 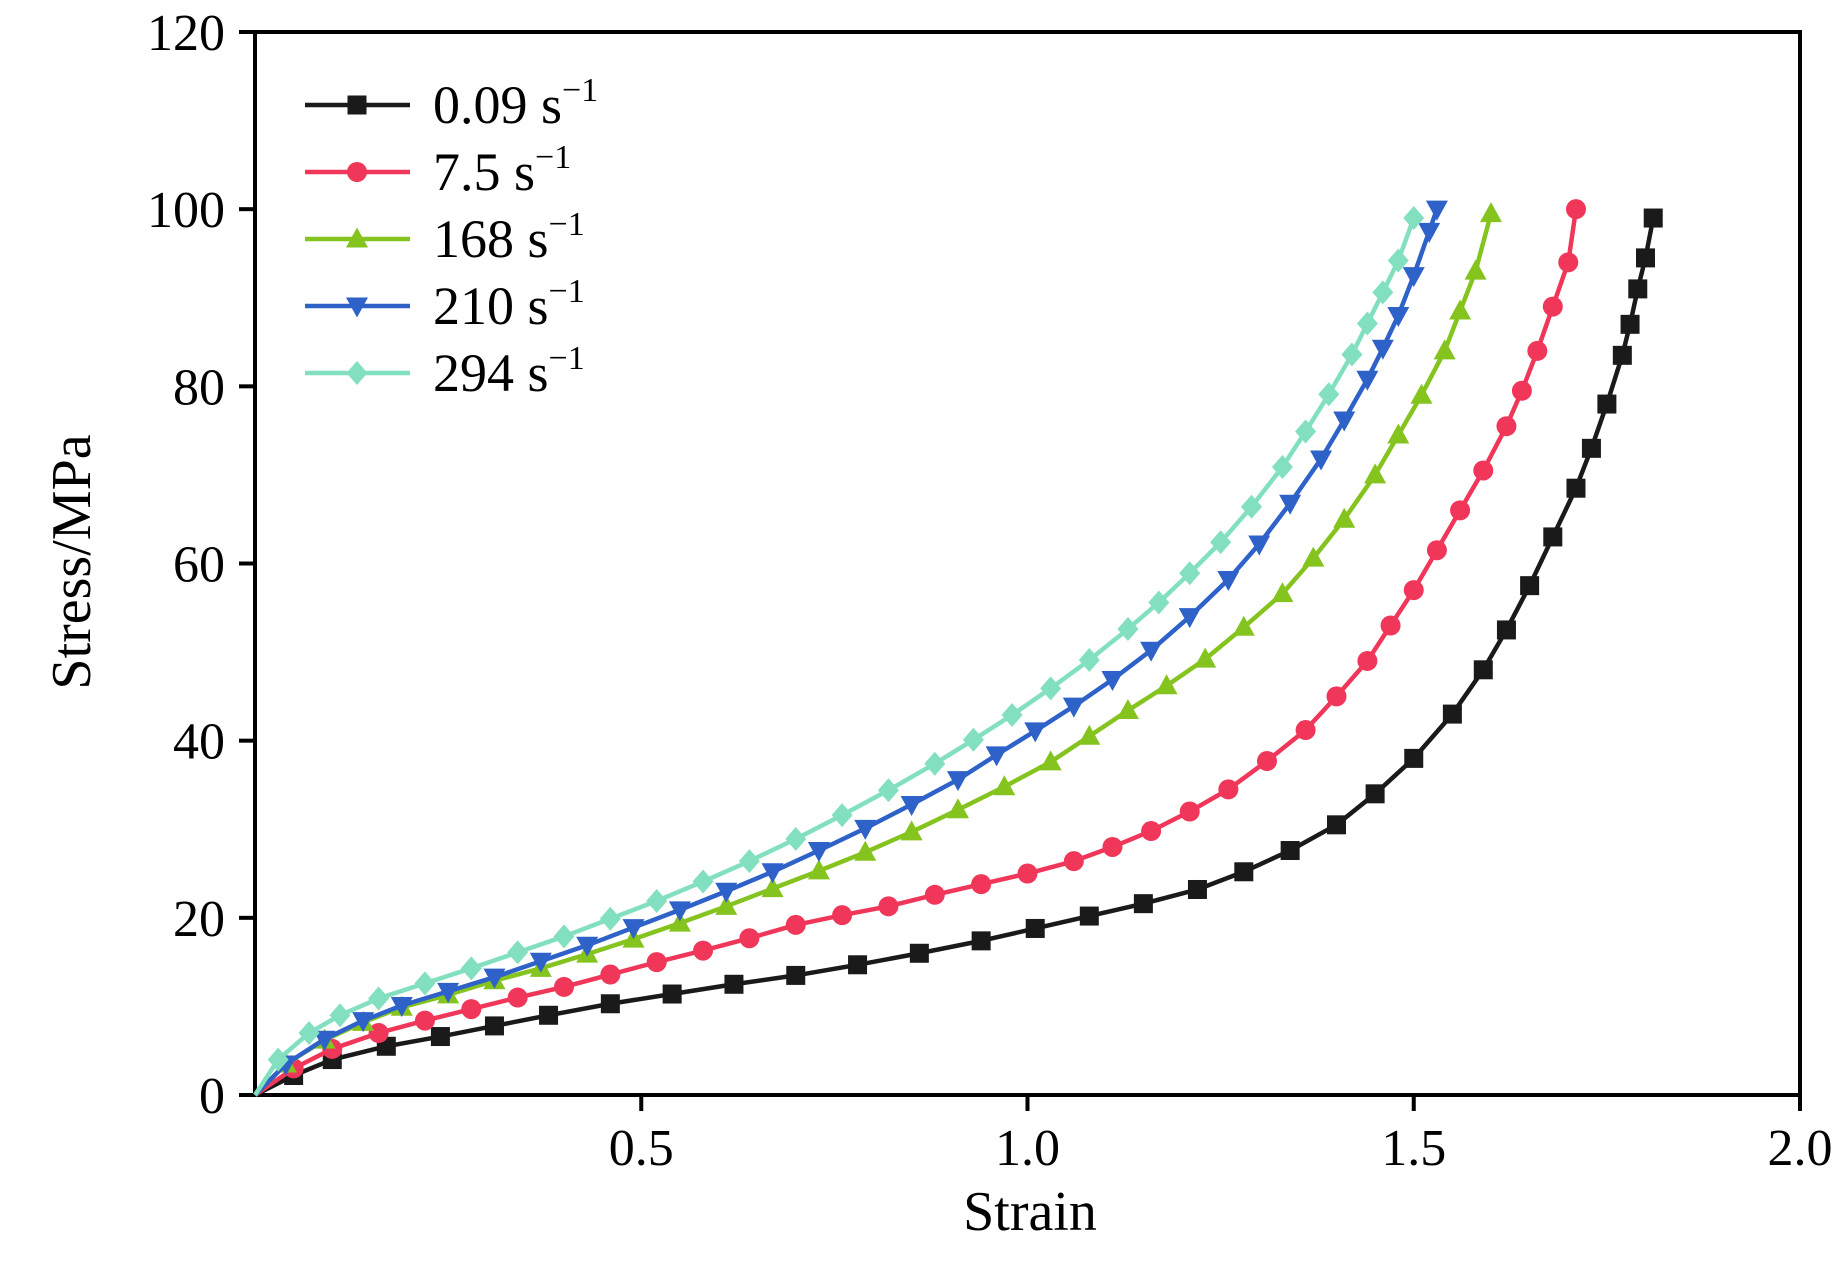 I want to click on x-axis-label: Strain, so click(x=1030, y=1212).